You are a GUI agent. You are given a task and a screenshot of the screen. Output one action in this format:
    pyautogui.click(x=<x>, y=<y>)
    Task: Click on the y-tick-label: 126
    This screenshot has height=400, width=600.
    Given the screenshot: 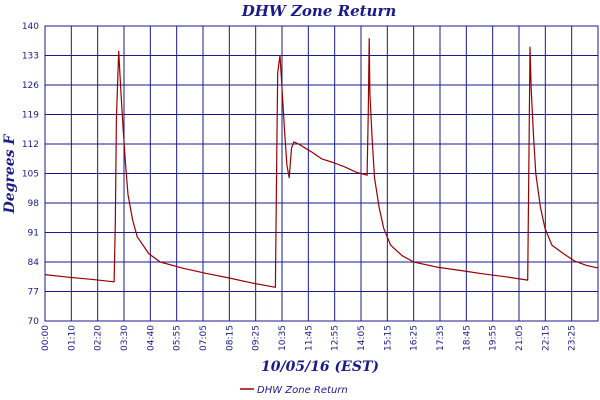 What is the action you would take?
    pyautogui.click(x=30, y=86)
    